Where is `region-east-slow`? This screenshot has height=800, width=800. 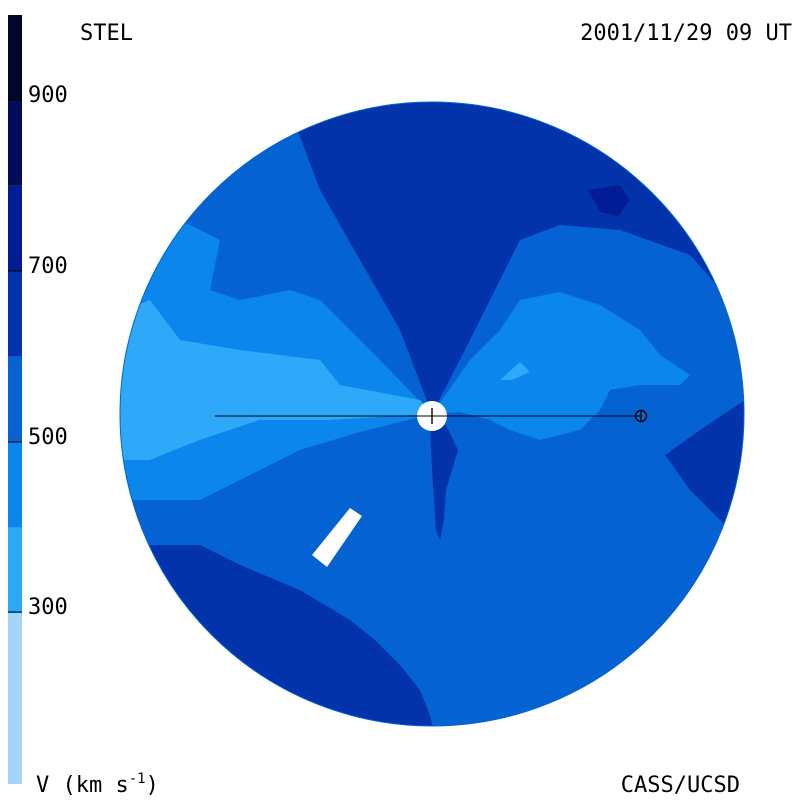 region-east-slow is located at coordinates (515, 371).